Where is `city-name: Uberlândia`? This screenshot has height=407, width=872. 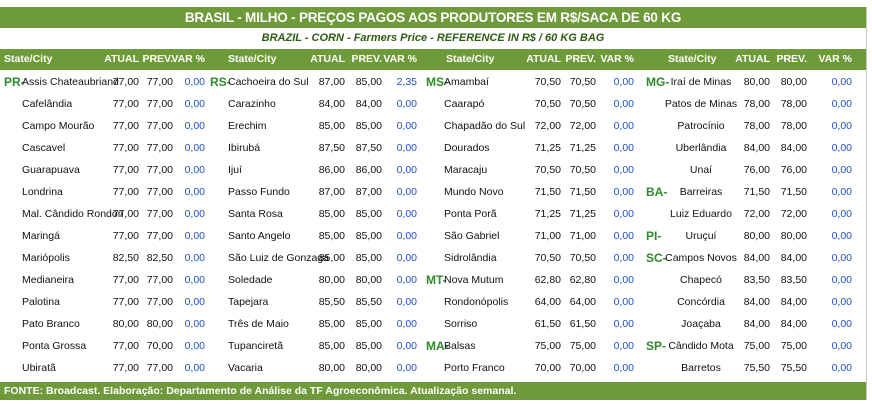 city-name: Uberlândia is located at coordinates (701, 148).